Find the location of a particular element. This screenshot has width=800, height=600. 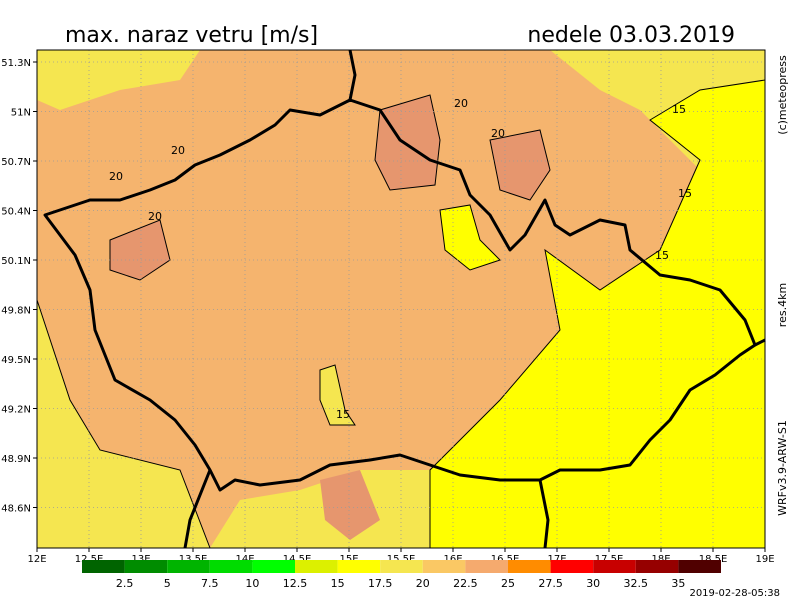

lon-tick-label: 13.5E is located at coordinates (193, 559).